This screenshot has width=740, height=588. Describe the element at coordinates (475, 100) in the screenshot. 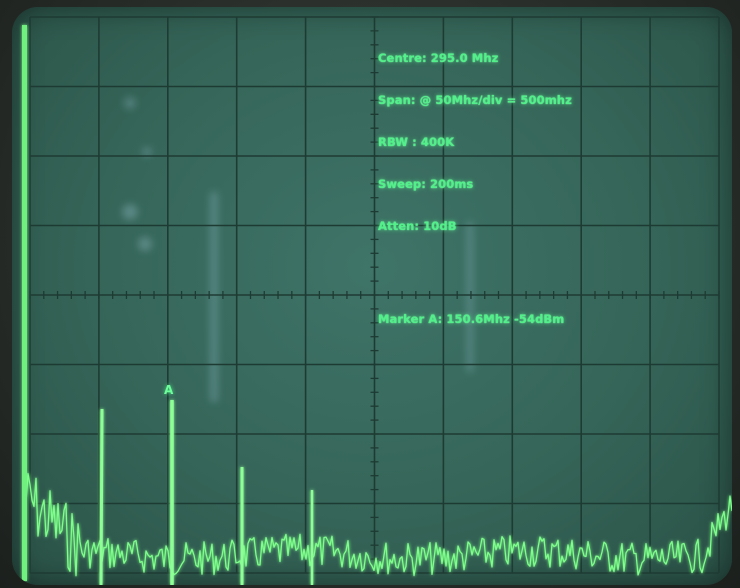

I see `span-setting: Span: @ 50Mhz/div = 500mhz` at that location.